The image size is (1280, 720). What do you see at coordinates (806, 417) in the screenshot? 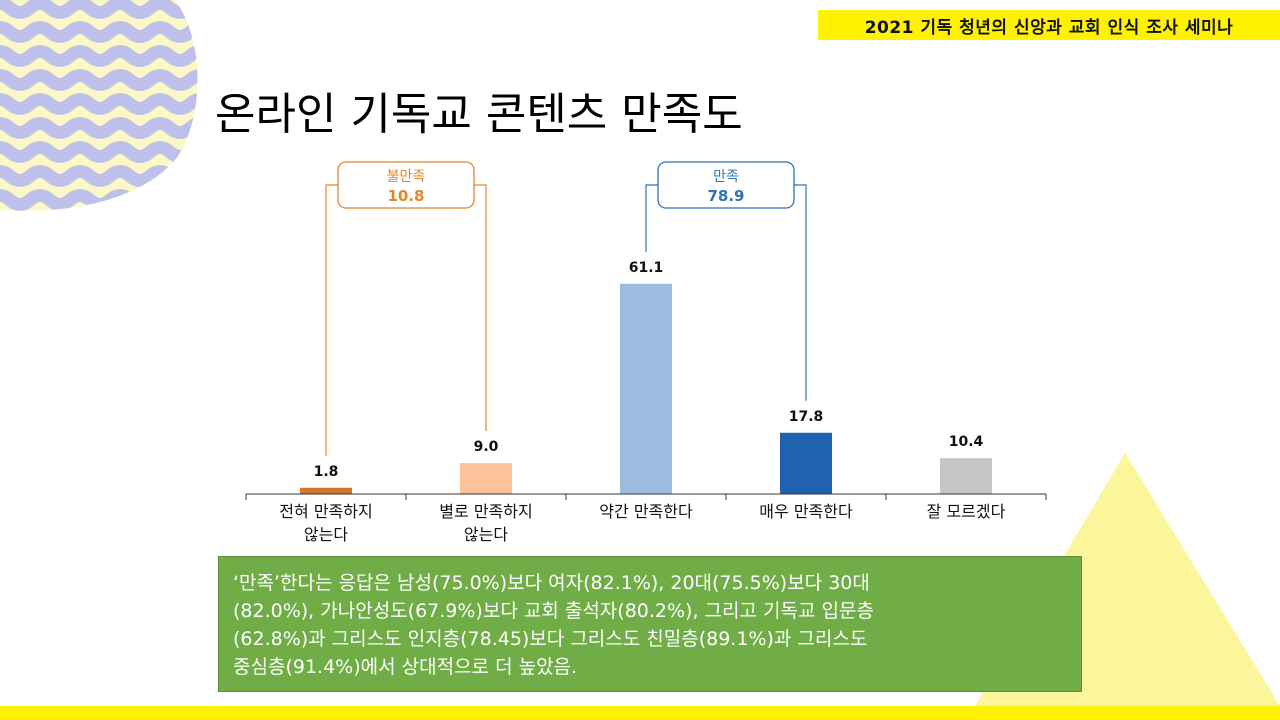
I see `data-label: 17.8` at bounding box center [806, 417].